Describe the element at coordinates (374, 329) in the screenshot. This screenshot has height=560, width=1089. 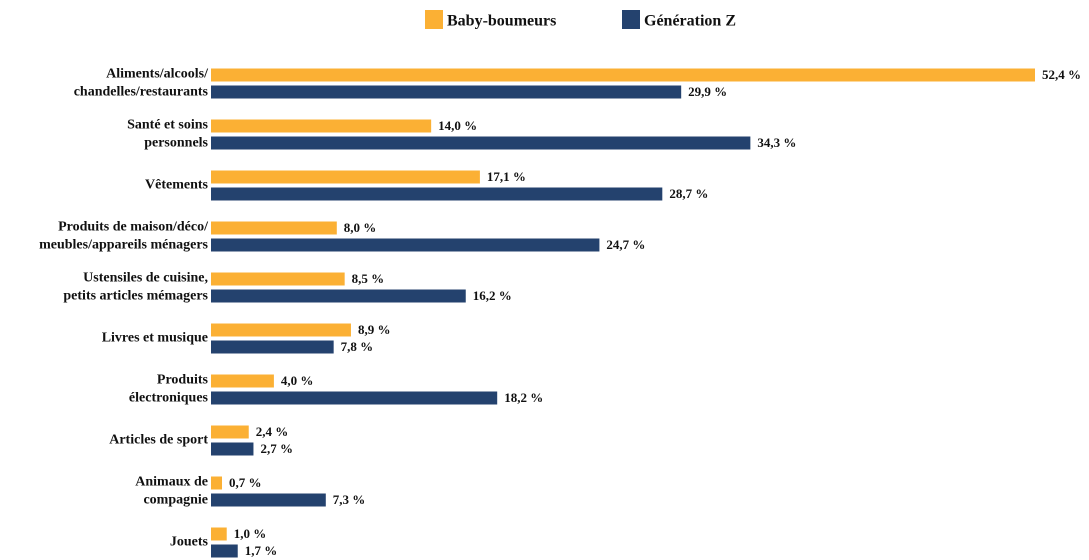
I see `value-label: 8,9 %` at that location.